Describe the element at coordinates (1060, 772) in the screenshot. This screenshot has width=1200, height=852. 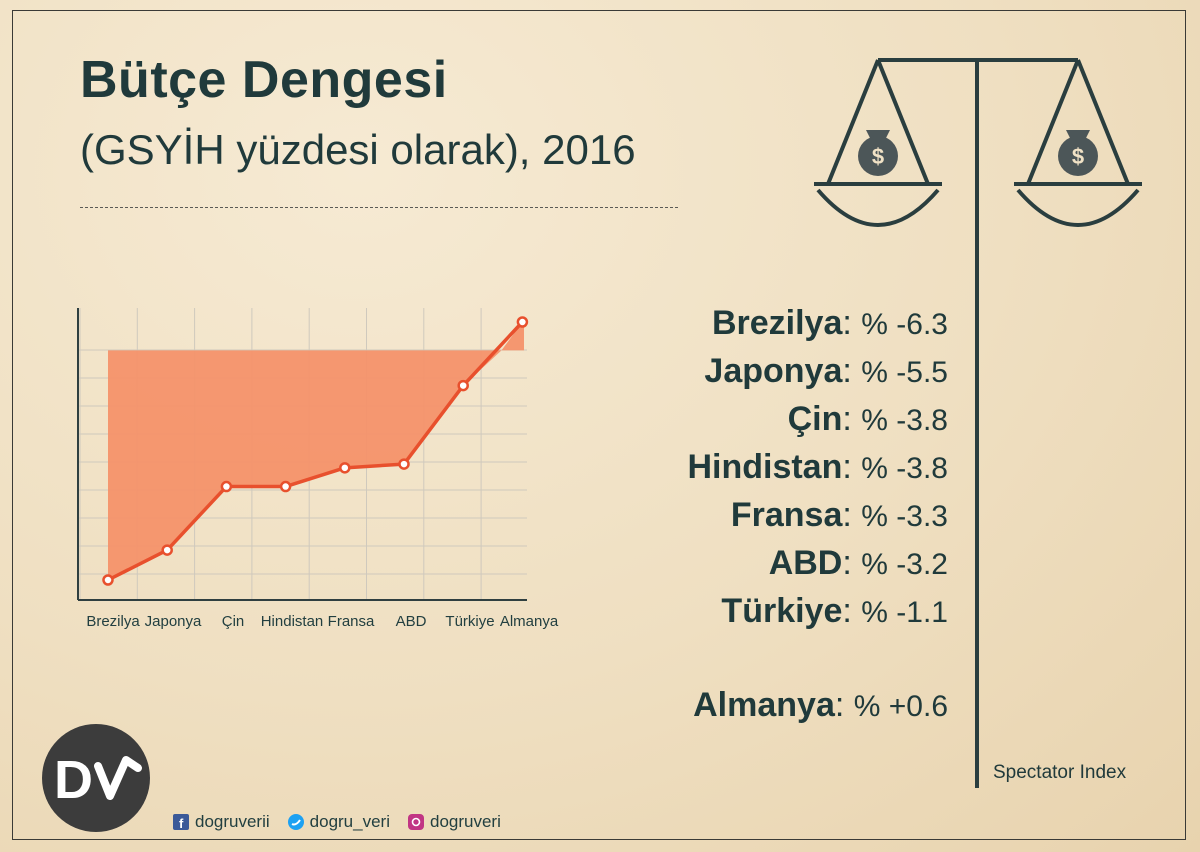
I see `source-label: Spectator Index` at that location.